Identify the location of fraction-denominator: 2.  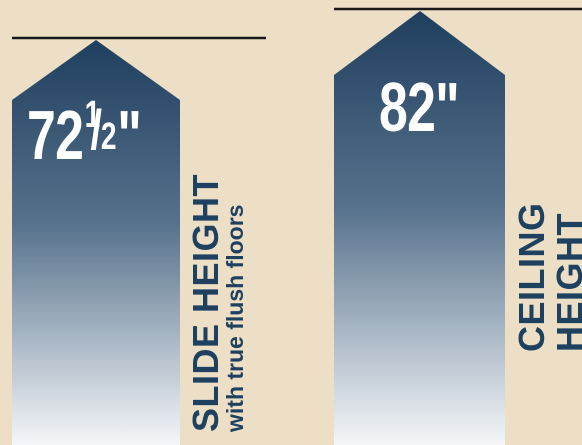
(108, 137).